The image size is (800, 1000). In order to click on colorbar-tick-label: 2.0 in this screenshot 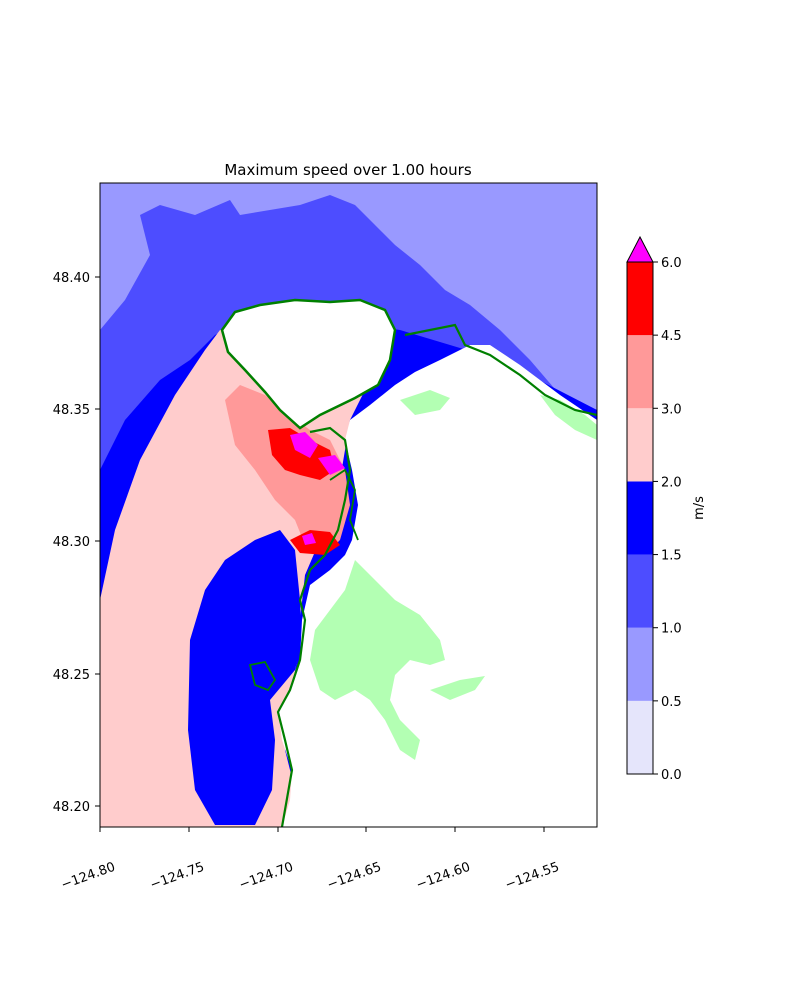, I will do `click(671, 482)`.